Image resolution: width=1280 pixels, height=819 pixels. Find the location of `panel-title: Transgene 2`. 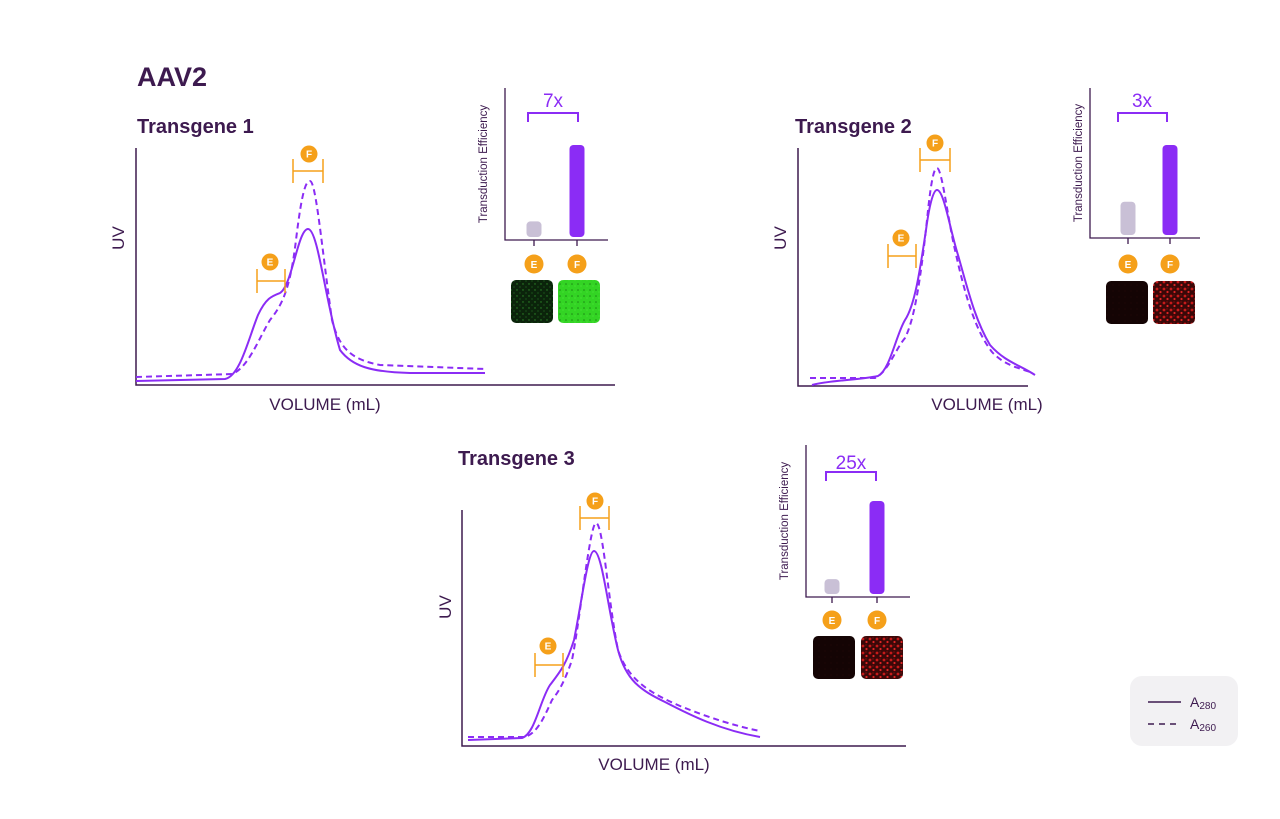

panel-title: Transgene 2 is located at coordinates (853, 127).